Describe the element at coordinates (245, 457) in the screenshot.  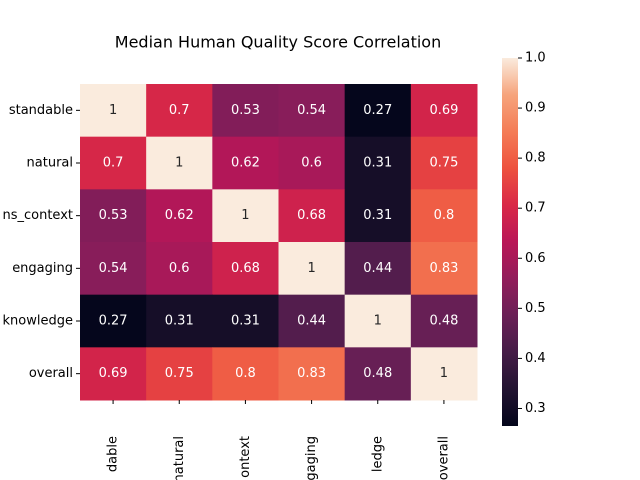
I see `x-tick-label: ontext` at that location.